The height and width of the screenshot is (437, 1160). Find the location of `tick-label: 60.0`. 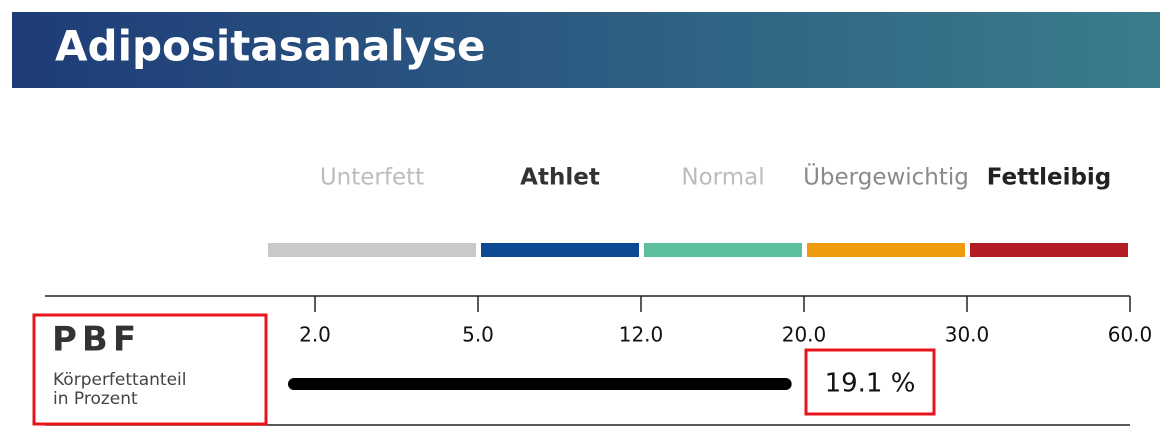

tick-label: 60.0 is located at coordinates (1130, 335).